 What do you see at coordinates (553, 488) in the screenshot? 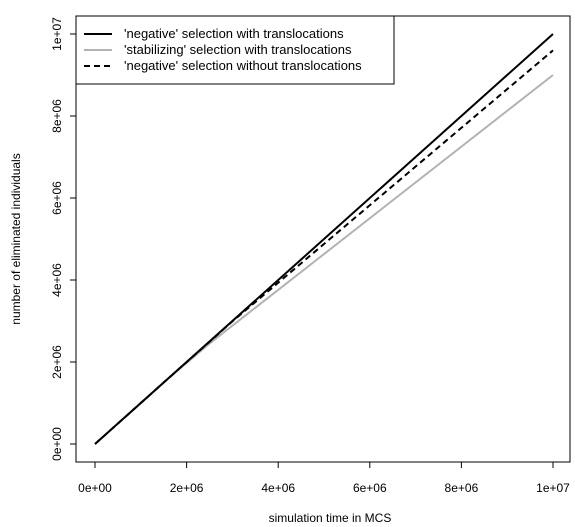
I see `x-tick-label: 1e+07` at bounding box center [553, 488].